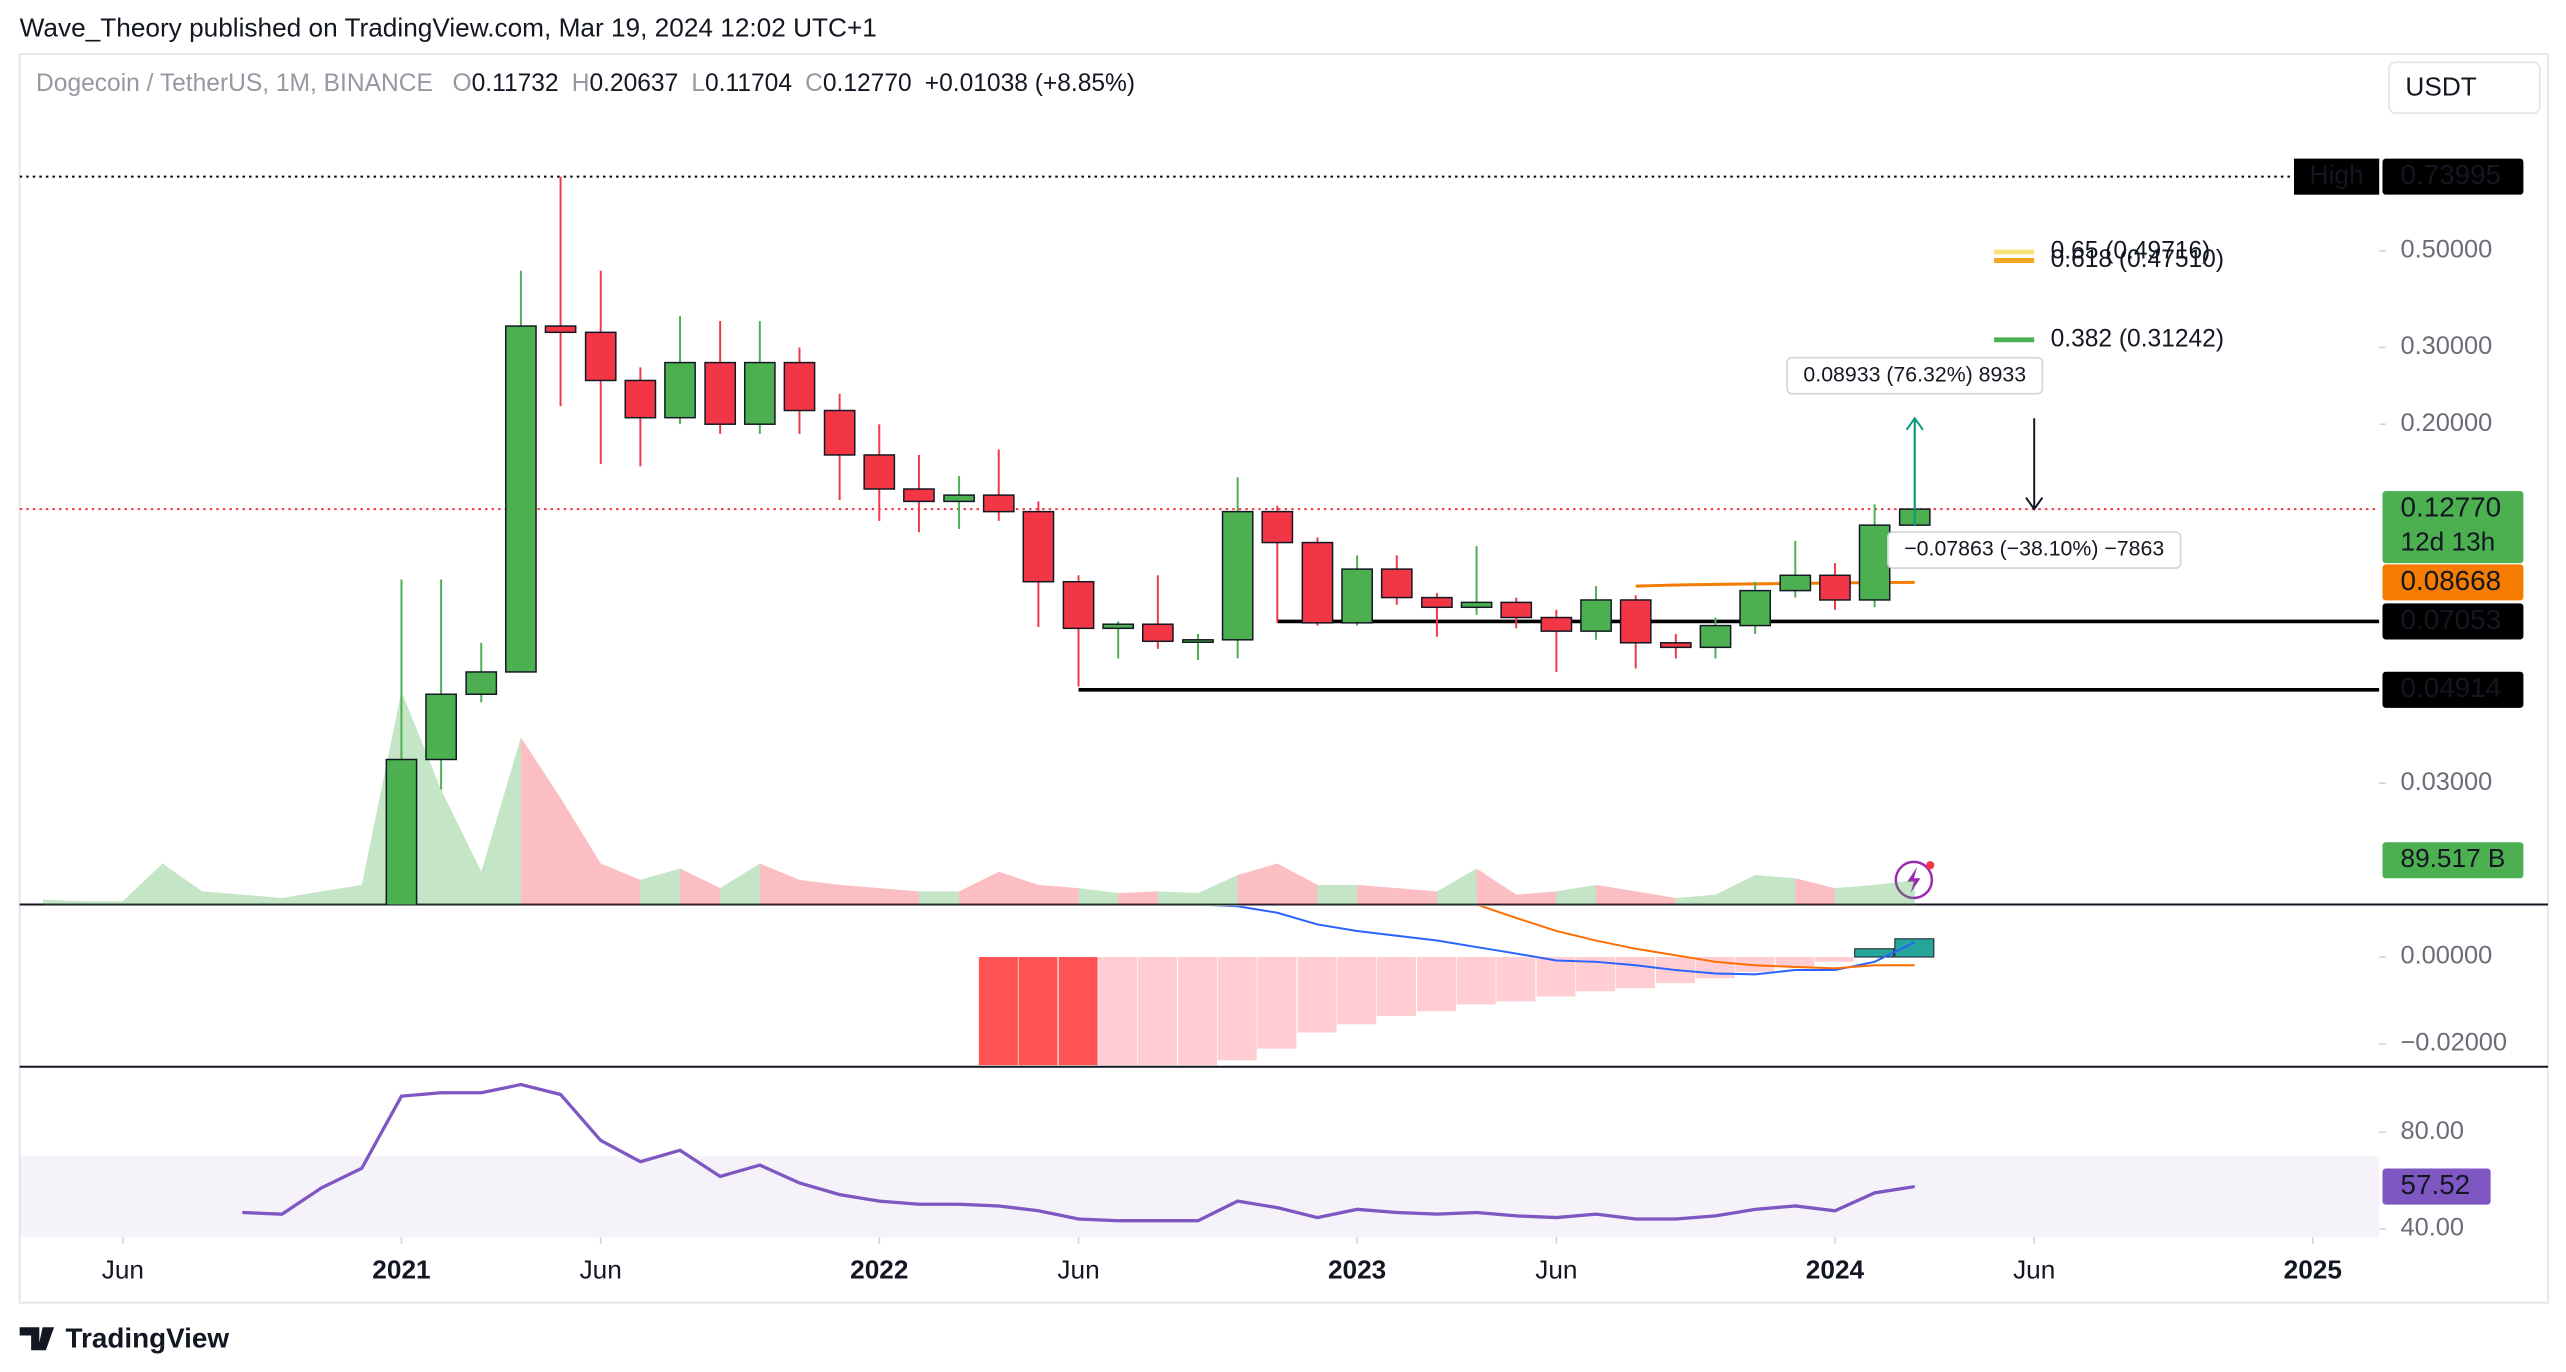 The height and width of the screenshot is (1372, 2566). I want to click on price-label-tag-box, so click(2336, 176).